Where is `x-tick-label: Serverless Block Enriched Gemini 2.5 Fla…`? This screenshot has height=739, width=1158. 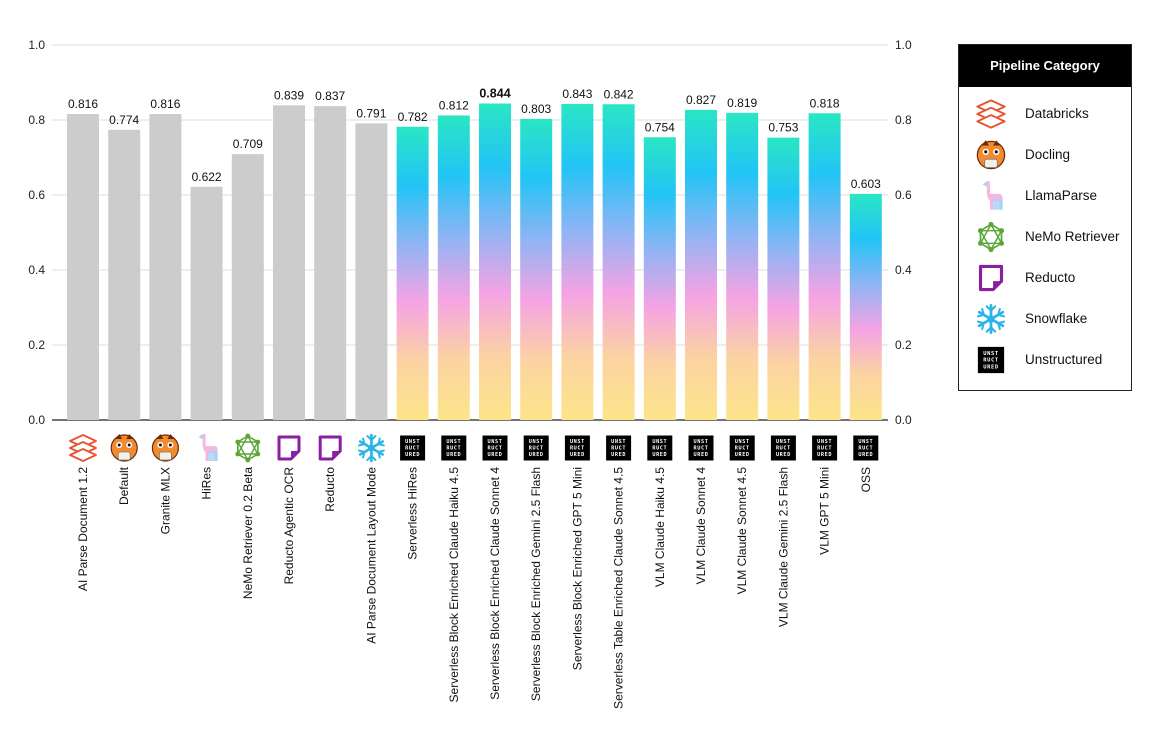
x-tick-label: Serverless Block Enriched Gemini 2.5 Fla… is located at coordinates (536, 584).